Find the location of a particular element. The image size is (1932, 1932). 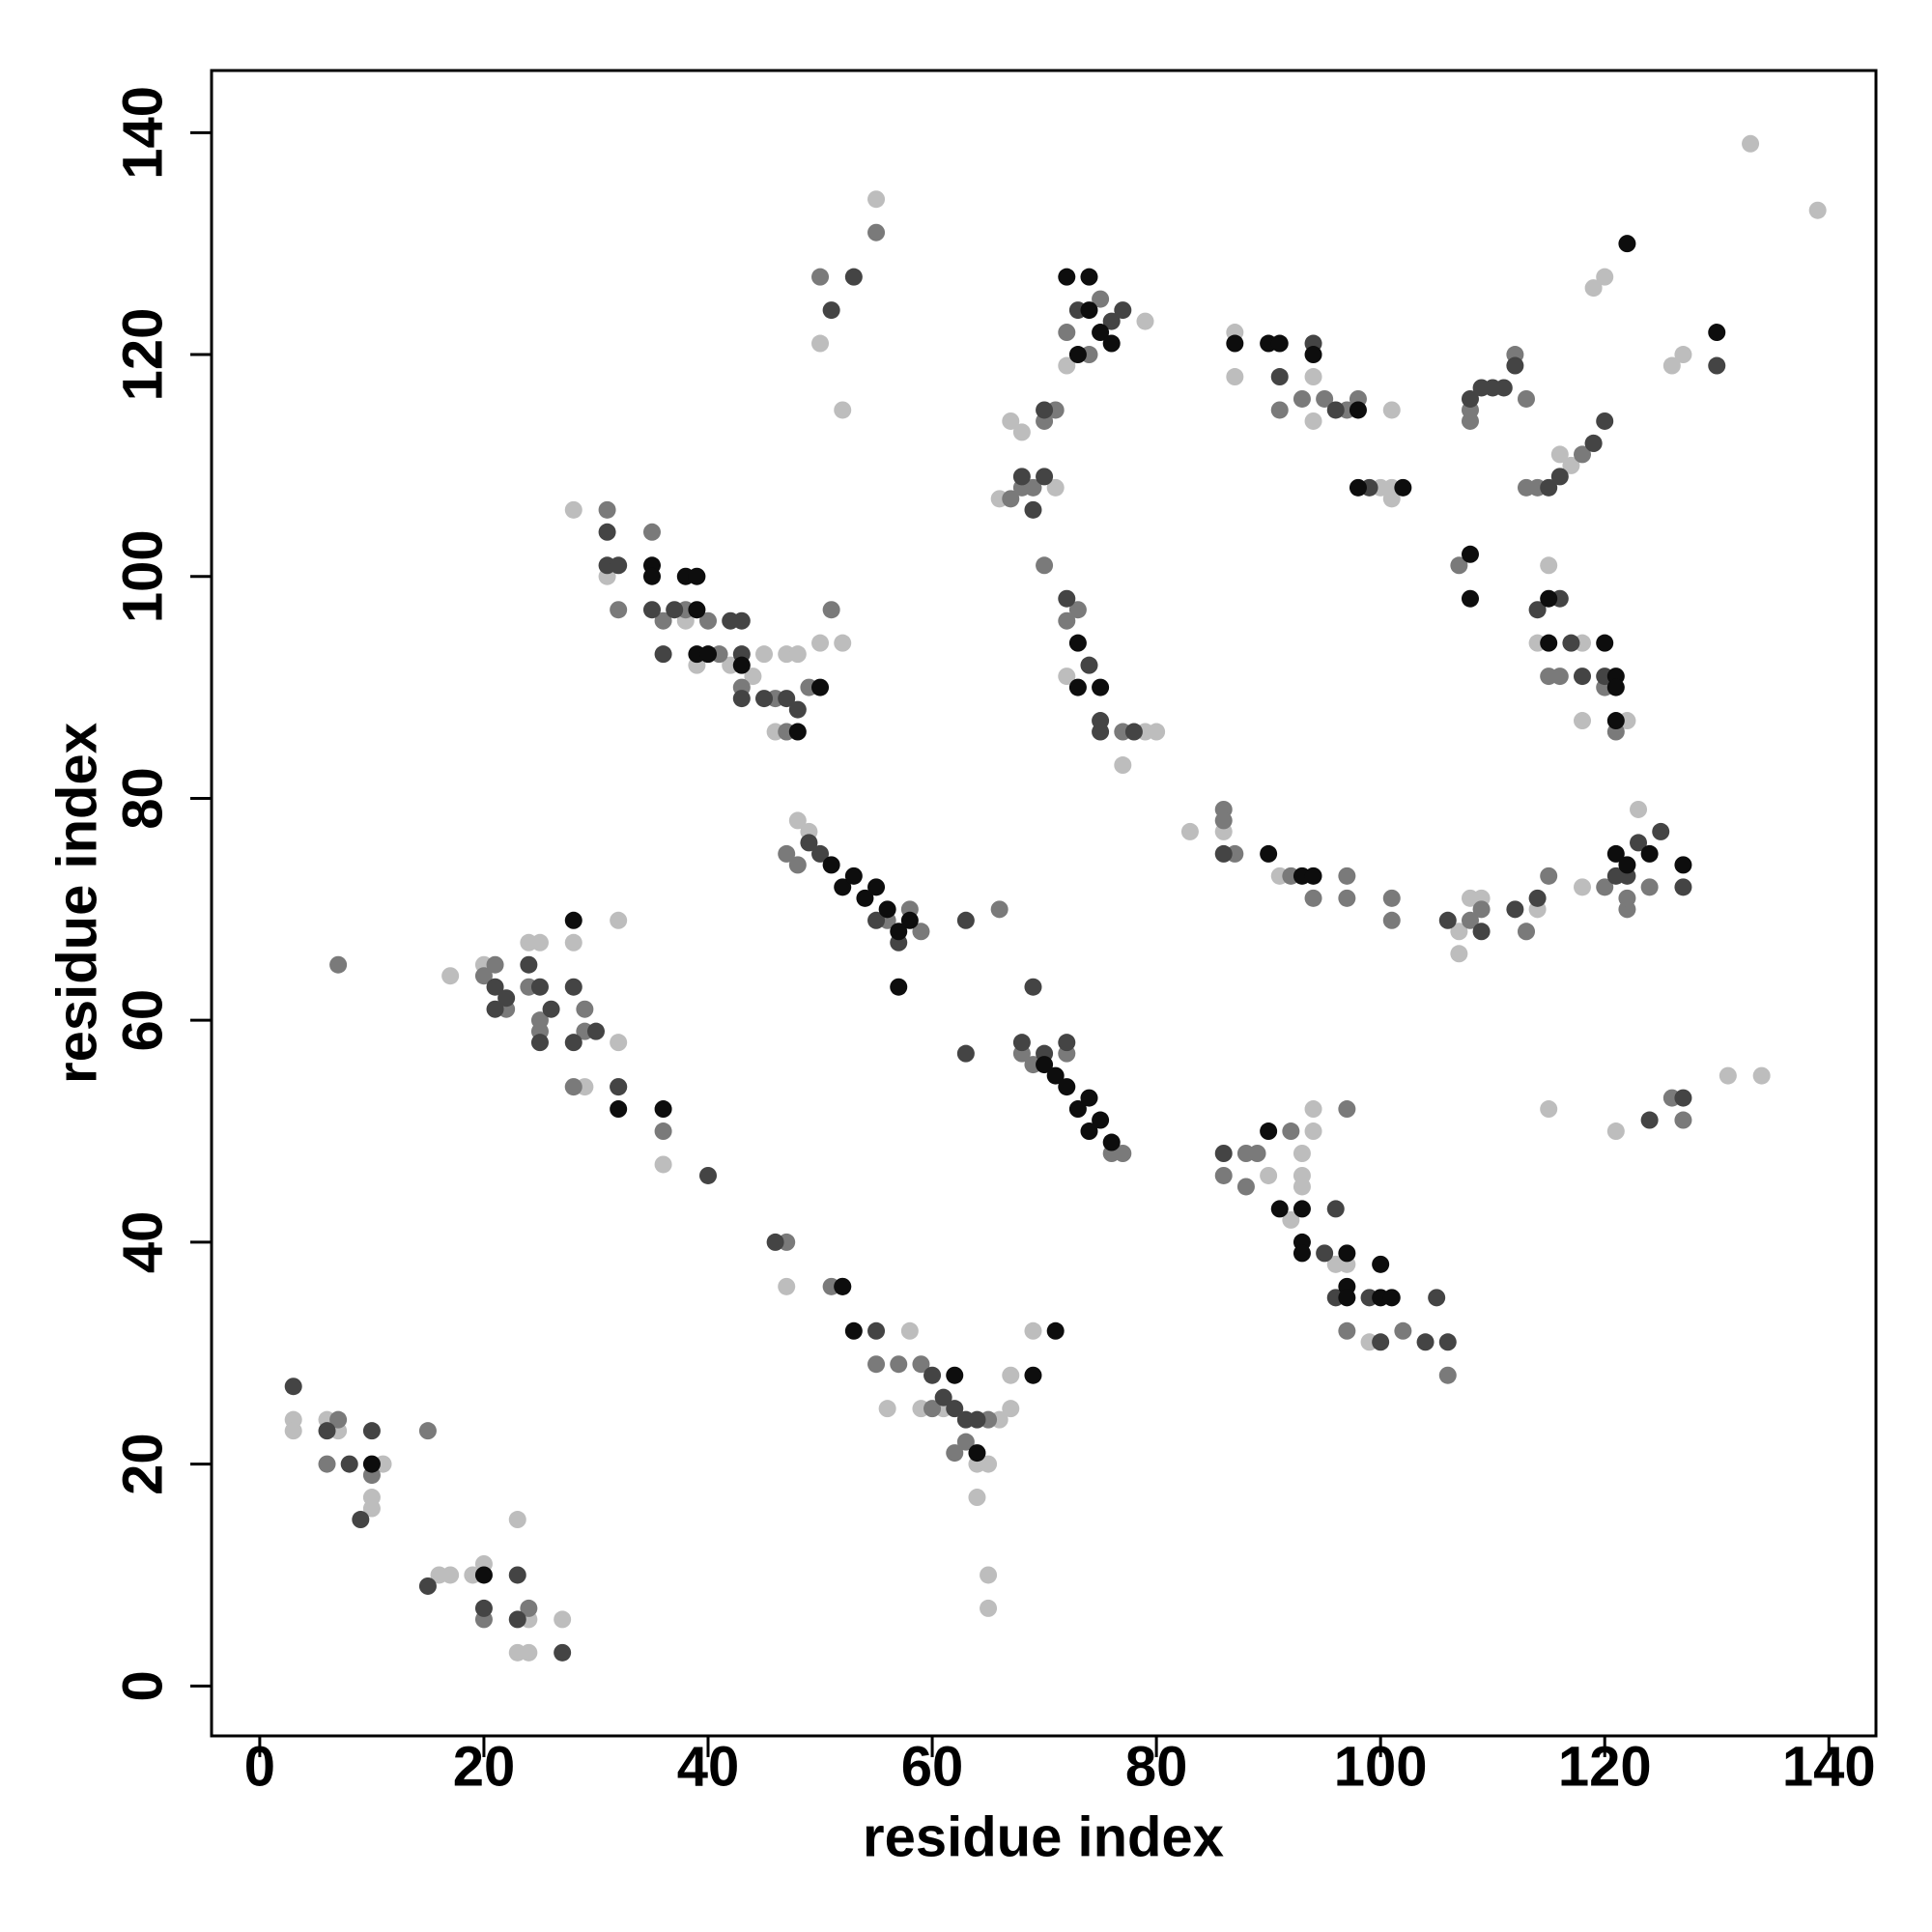

x-tick-label: 20 is located at coordinates (484, 1766).